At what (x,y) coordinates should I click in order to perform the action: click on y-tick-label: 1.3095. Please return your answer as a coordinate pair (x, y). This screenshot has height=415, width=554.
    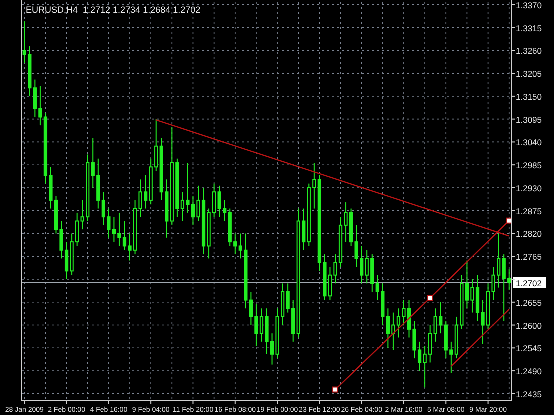
    Looking at the image, I should click on (529, 119).